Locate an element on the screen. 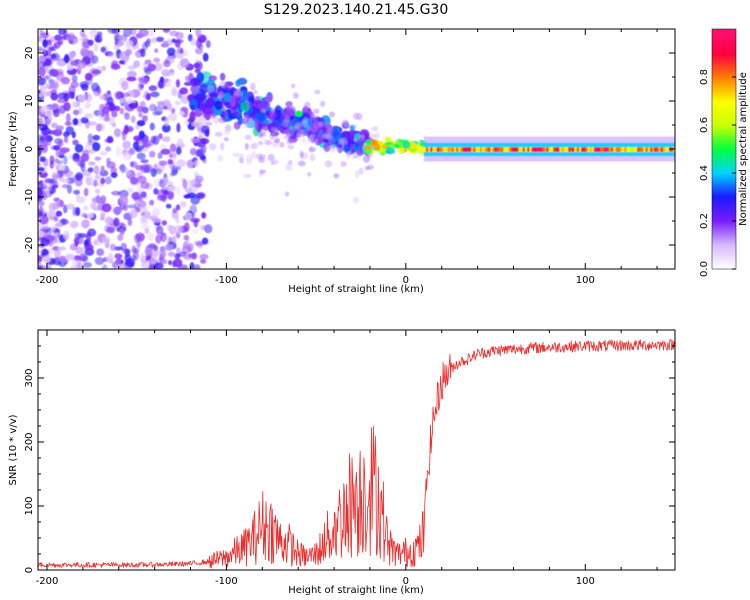 The height and width of the screenshot is (600, 750). colorbar-frame is located at coordinates (724, 149).